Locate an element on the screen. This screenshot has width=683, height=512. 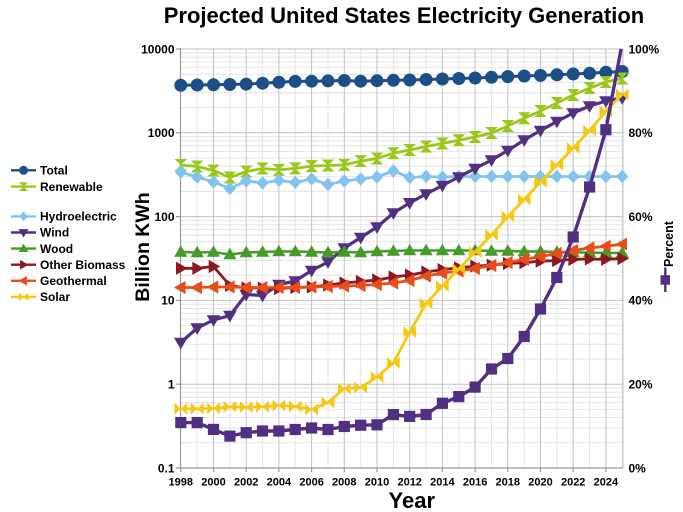
svg-text: 80% is located at coordinates (641, 133).